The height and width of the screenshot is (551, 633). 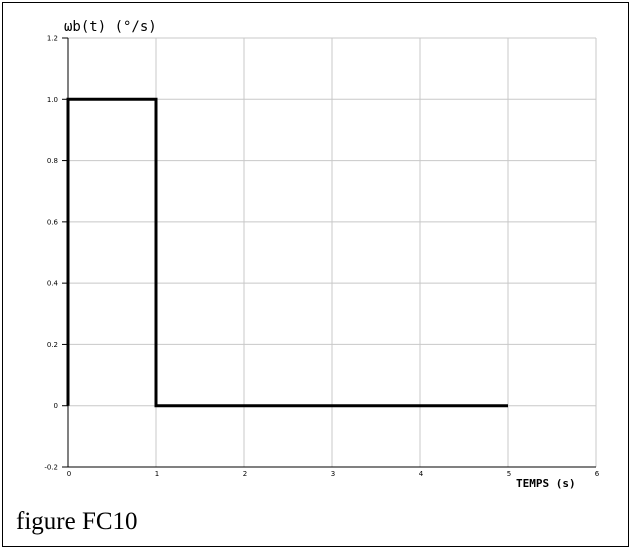 What do you see at coordinates (52, 345) in the screenshot?
I see `y-tick-label: 0.2` at bounding box center [52, 345].